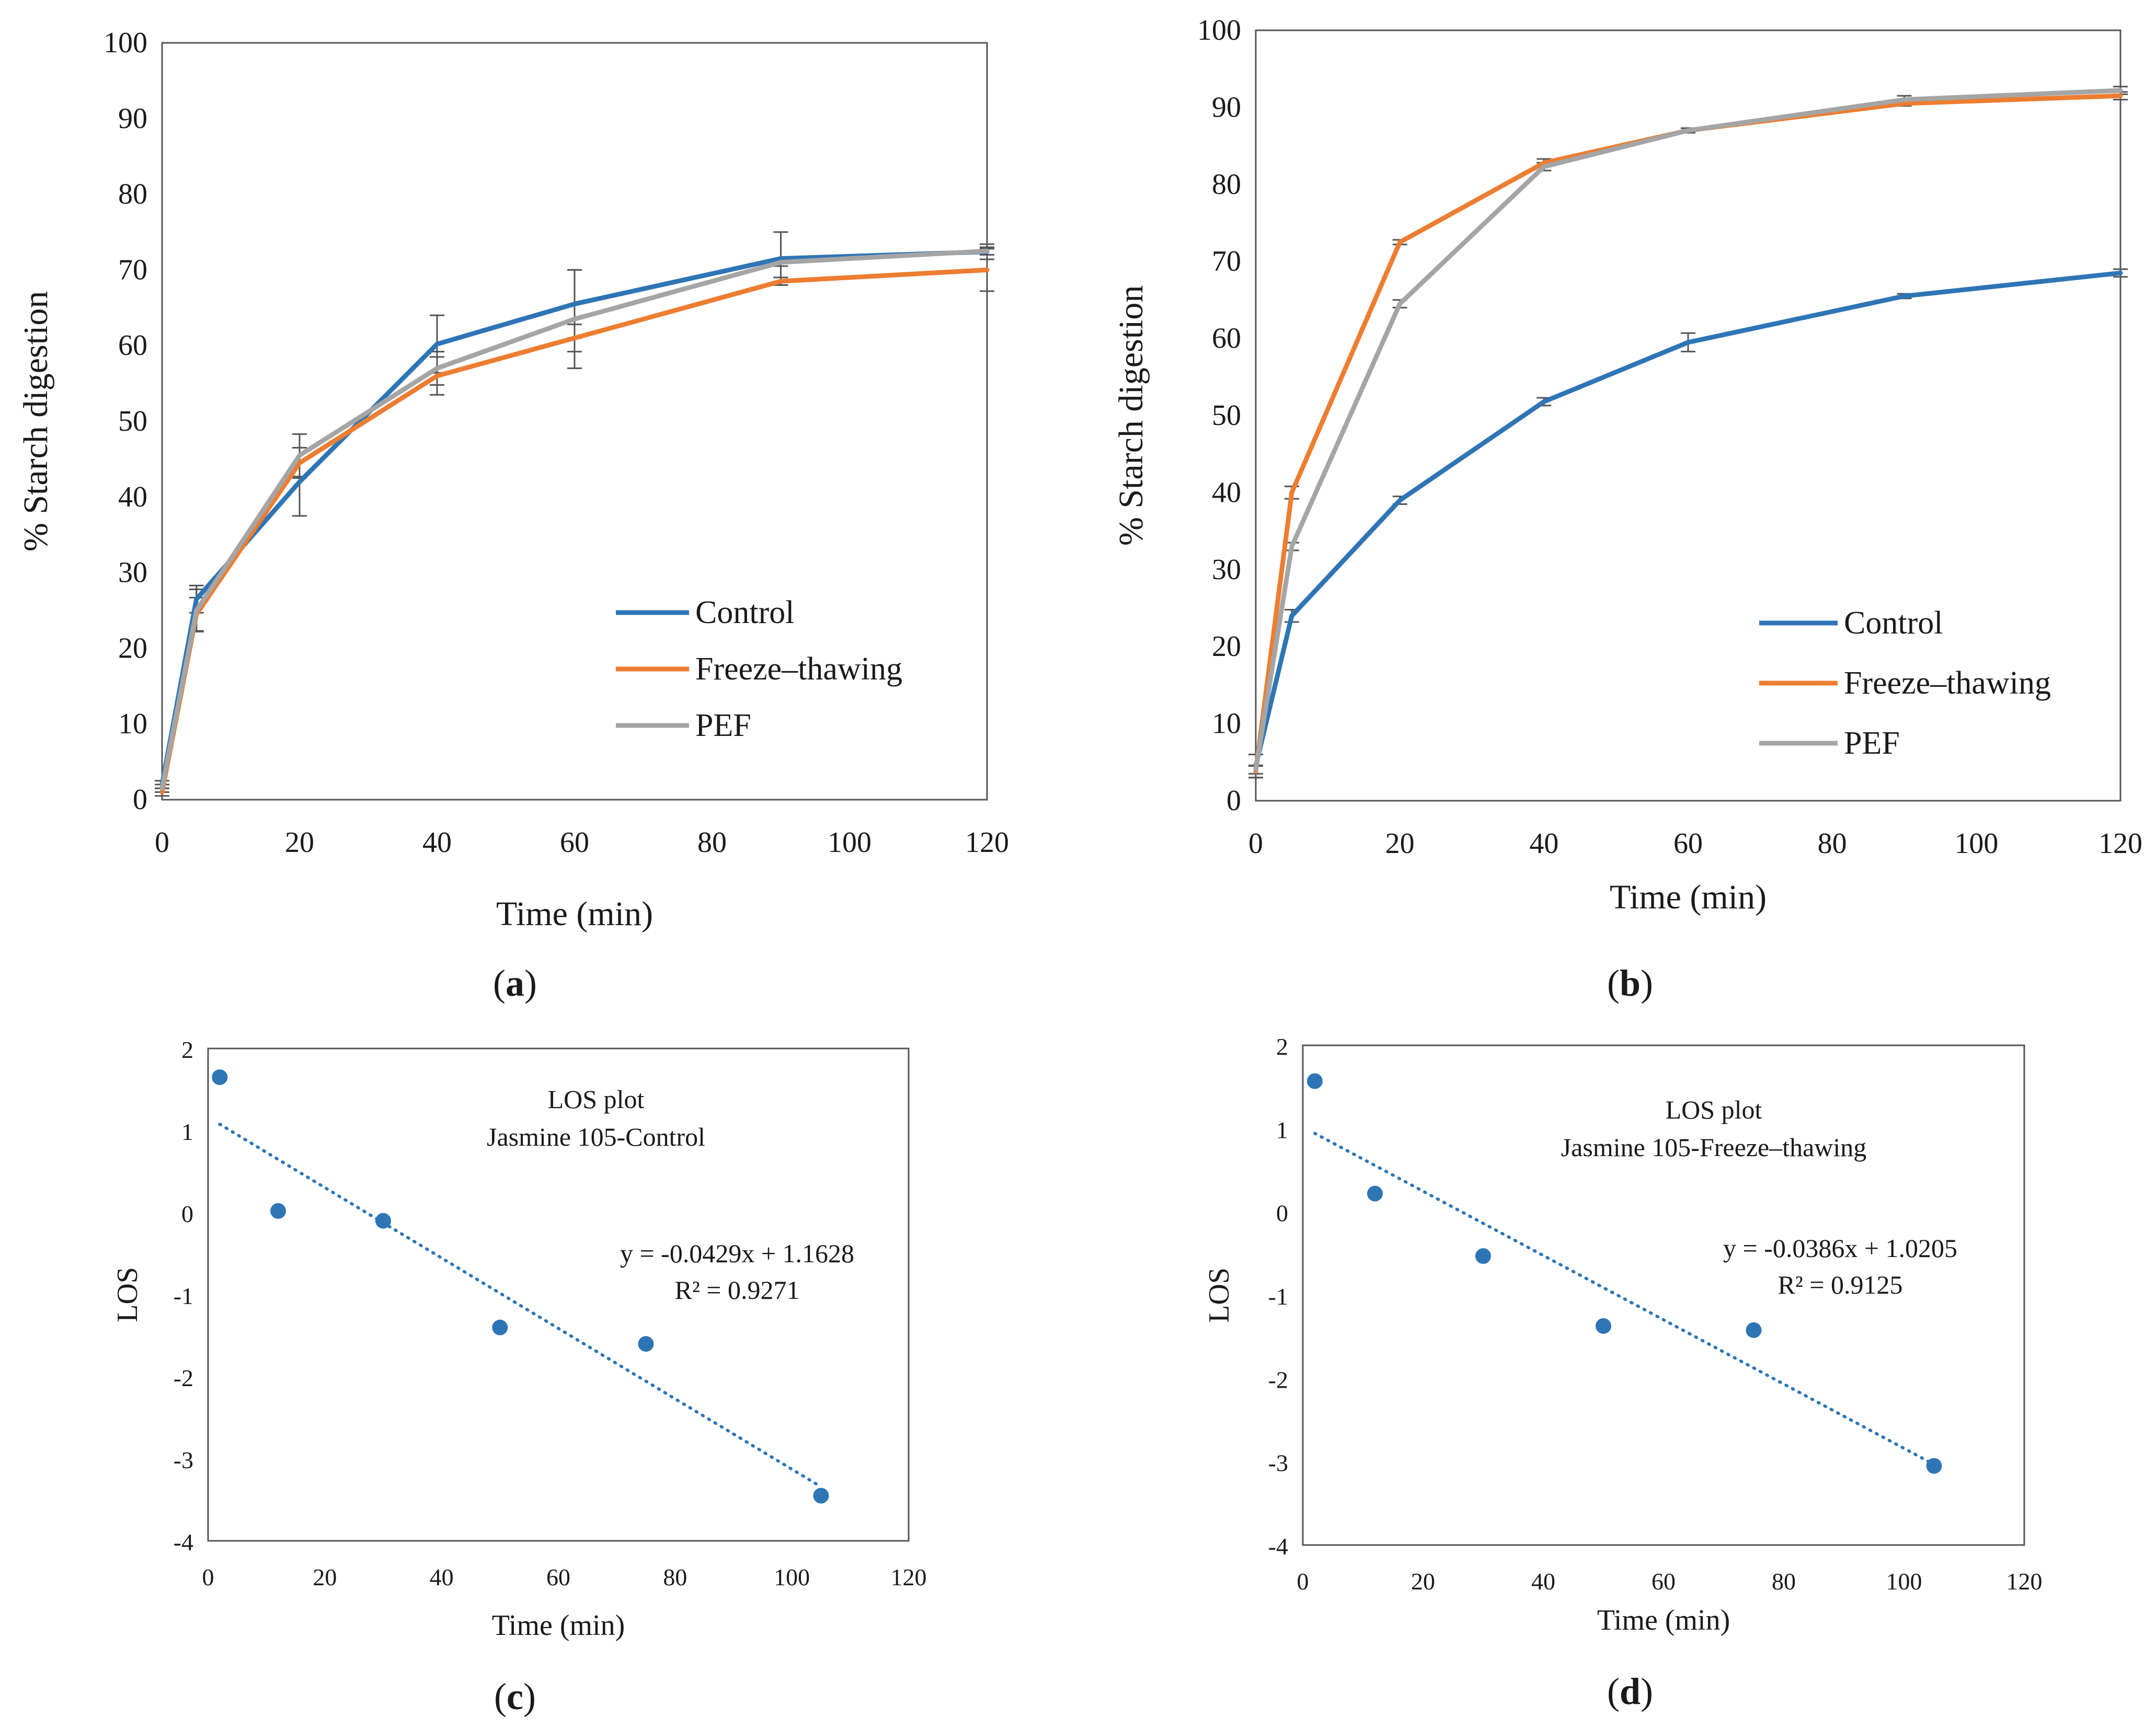  Describe the element at coordinates (132, 648) in the screenshot. I see `y-tick-label: 20` at that location.